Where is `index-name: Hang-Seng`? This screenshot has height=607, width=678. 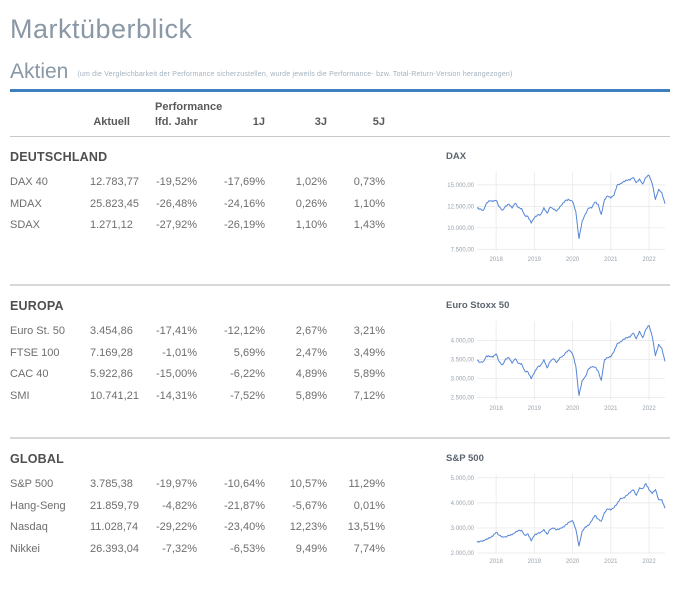
index-name: Hang-Seng is located at coordinates (38, 505).